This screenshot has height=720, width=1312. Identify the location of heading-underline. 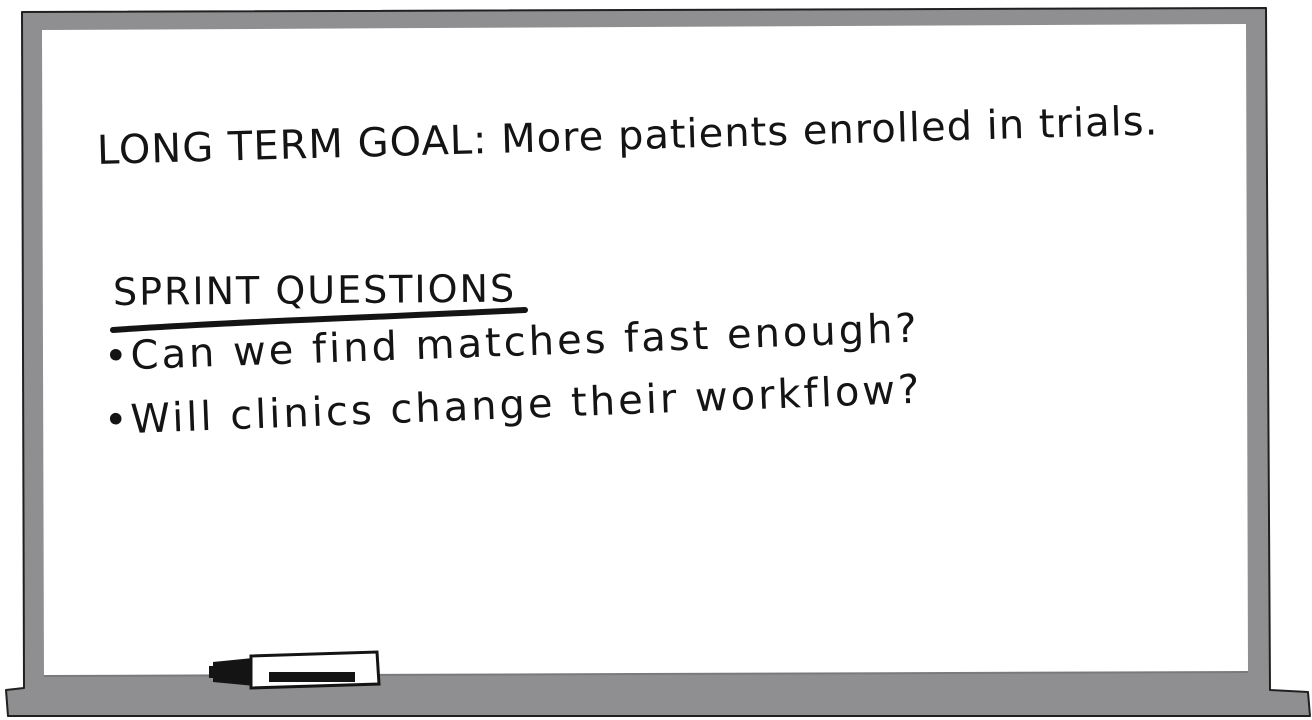
(319, 320).